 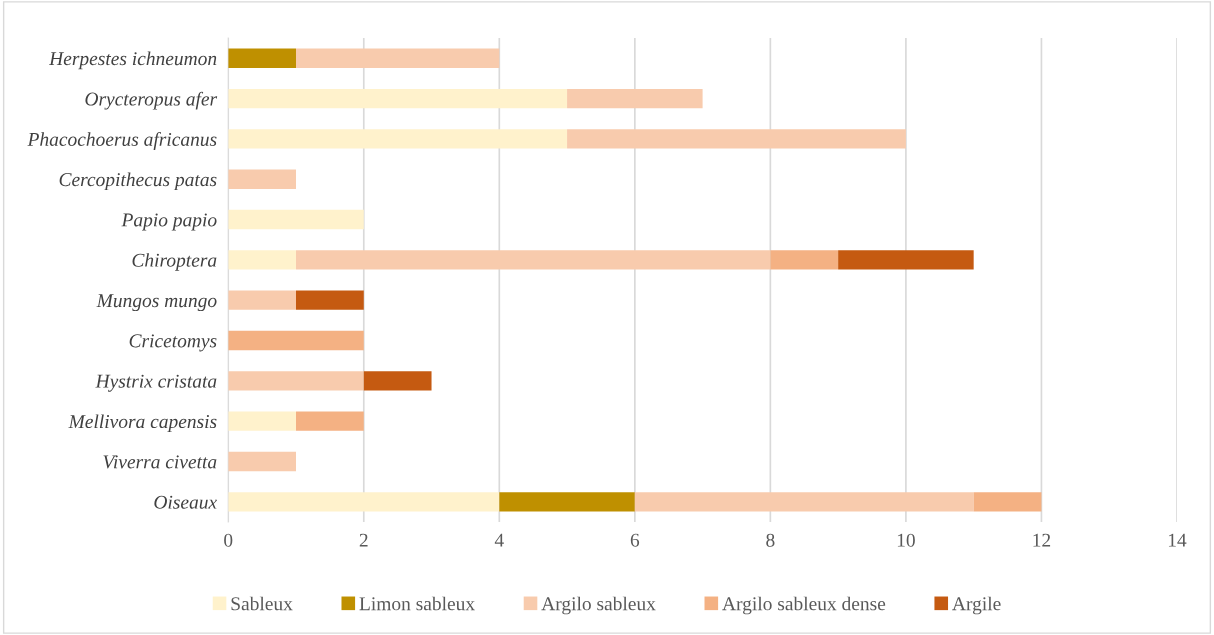 I want to click on legend-label: Argilo sableux, so click(x=598, y=605).